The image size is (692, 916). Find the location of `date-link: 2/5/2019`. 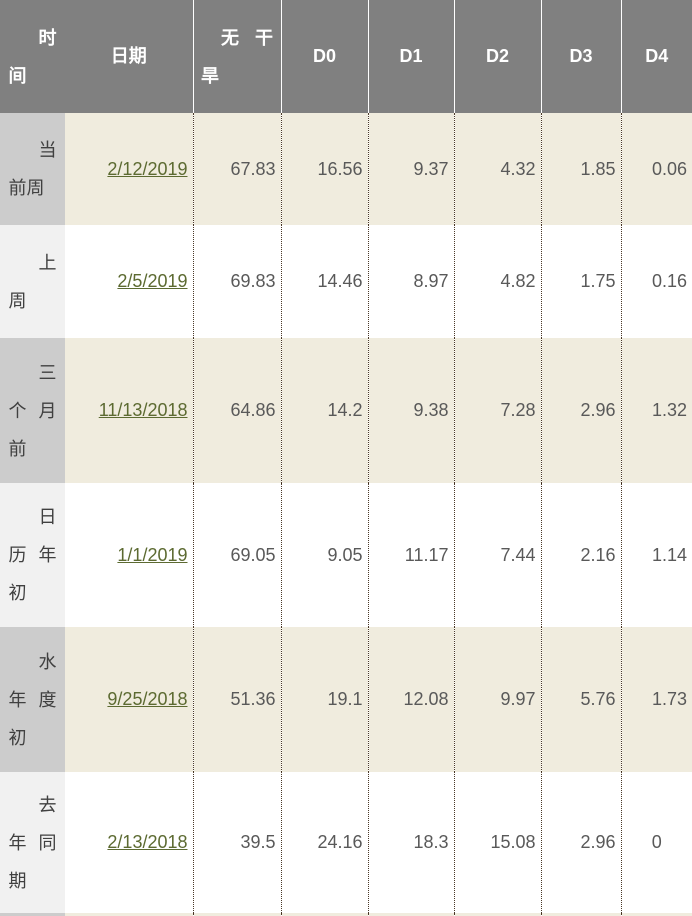

date-link: 2/5/2019 is located at coordinates (152, 281).